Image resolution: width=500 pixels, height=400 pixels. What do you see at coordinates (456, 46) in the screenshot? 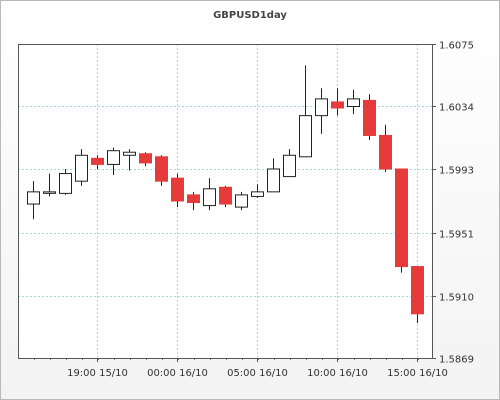
I see `y-tick-label: 1.6075` at bounding box center [456, 46].